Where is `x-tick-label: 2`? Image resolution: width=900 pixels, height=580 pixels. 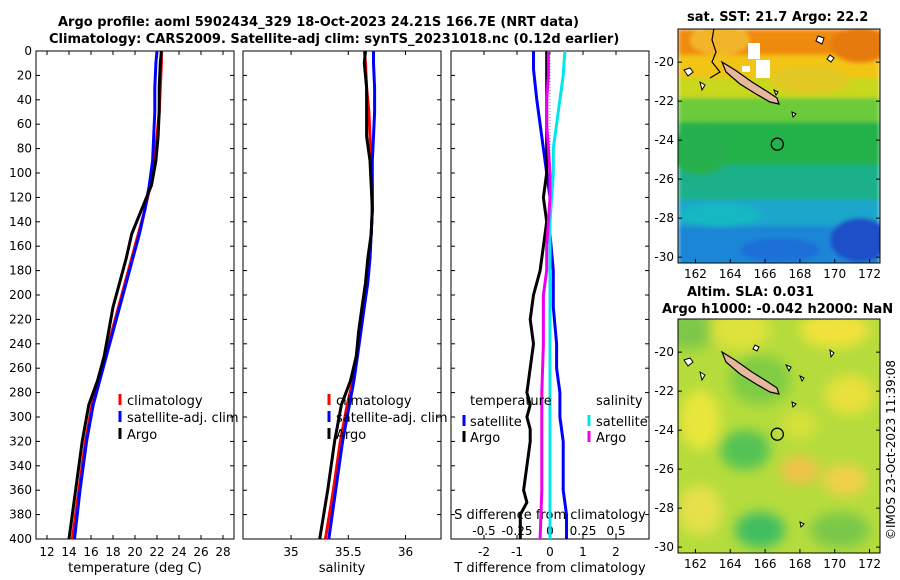 x-tick-label: 2 is located at coordinates (616, 552).